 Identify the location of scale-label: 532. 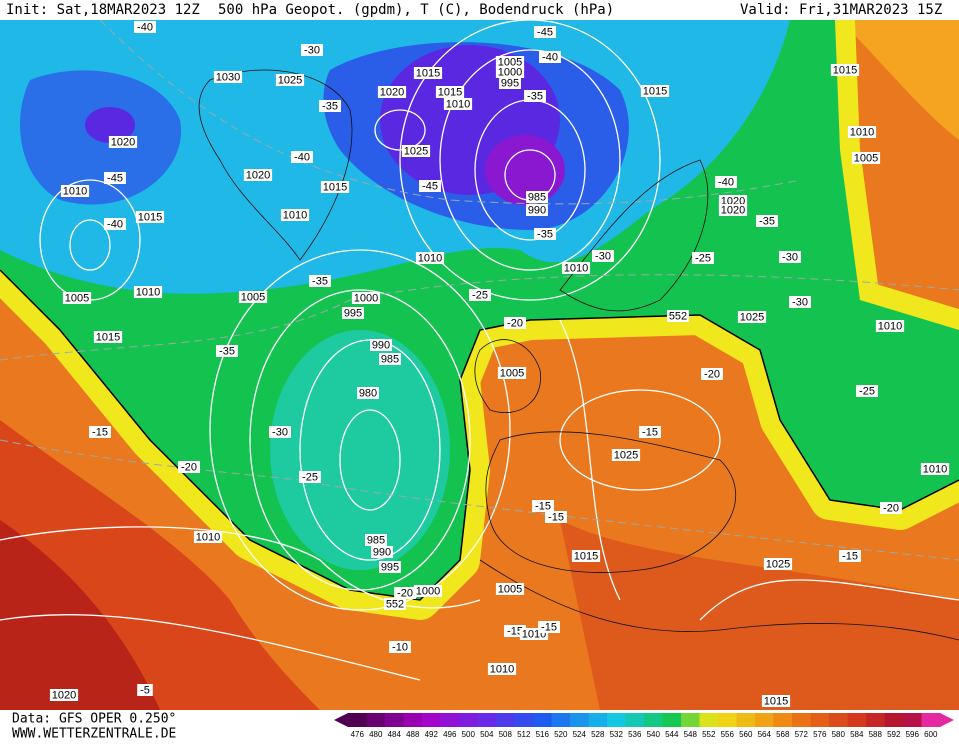
(617, 734).